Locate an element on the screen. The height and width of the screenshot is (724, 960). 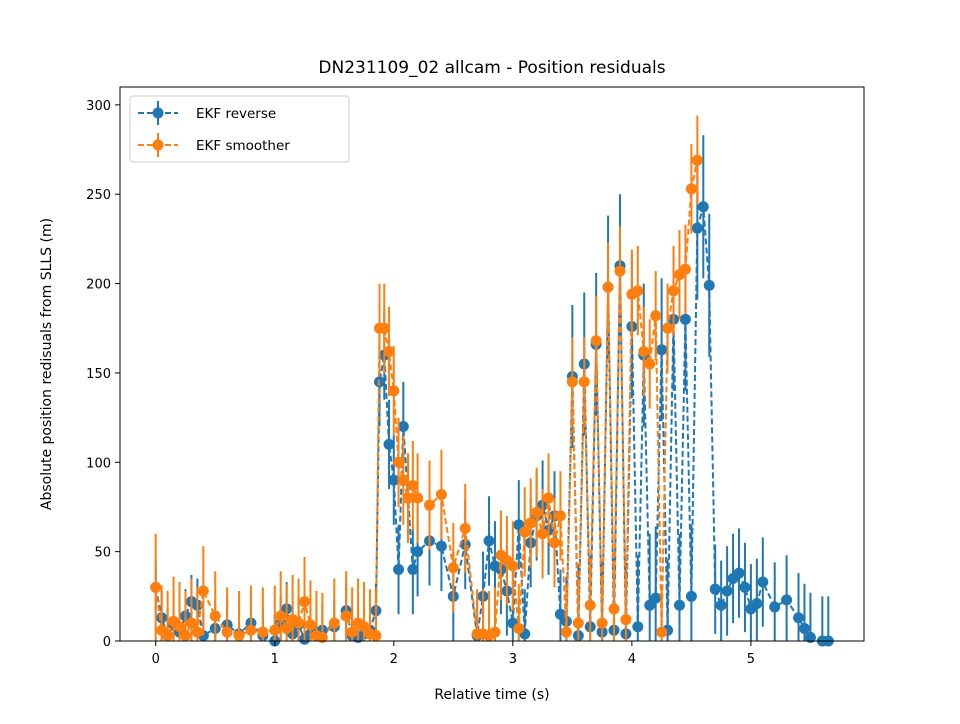
x-tick-label: 3 is located at coordinates (513, 659).